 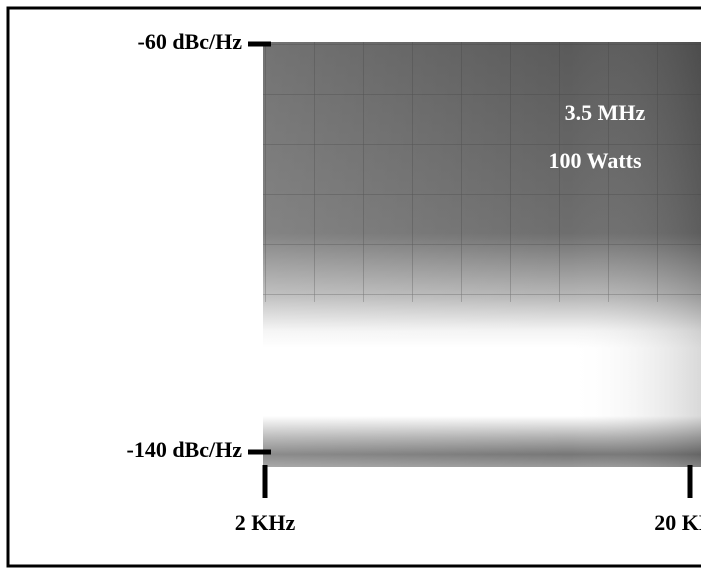 I want to click on y-tick-label: -140 dBc/Hz, so click(x=185, y=449).